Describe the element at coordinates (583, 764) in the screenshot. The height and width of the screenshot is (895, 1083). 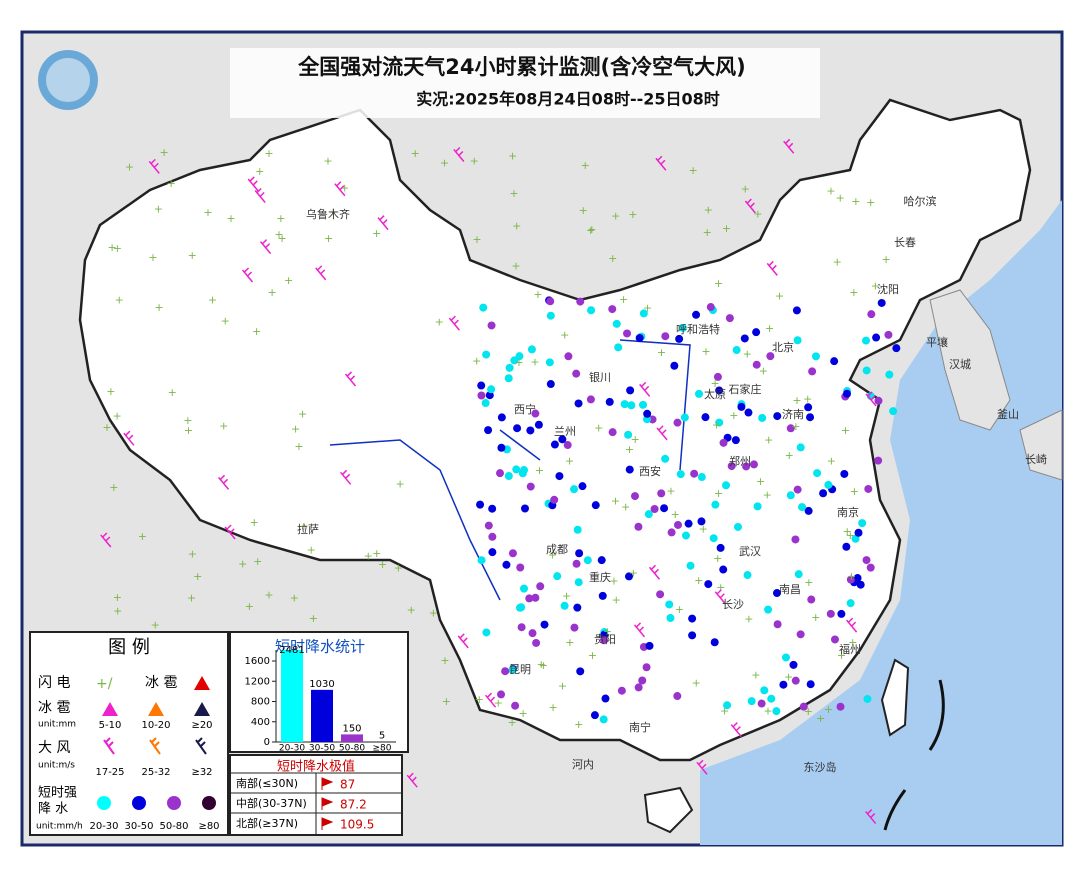
I see `city-label: 河内` at that location.